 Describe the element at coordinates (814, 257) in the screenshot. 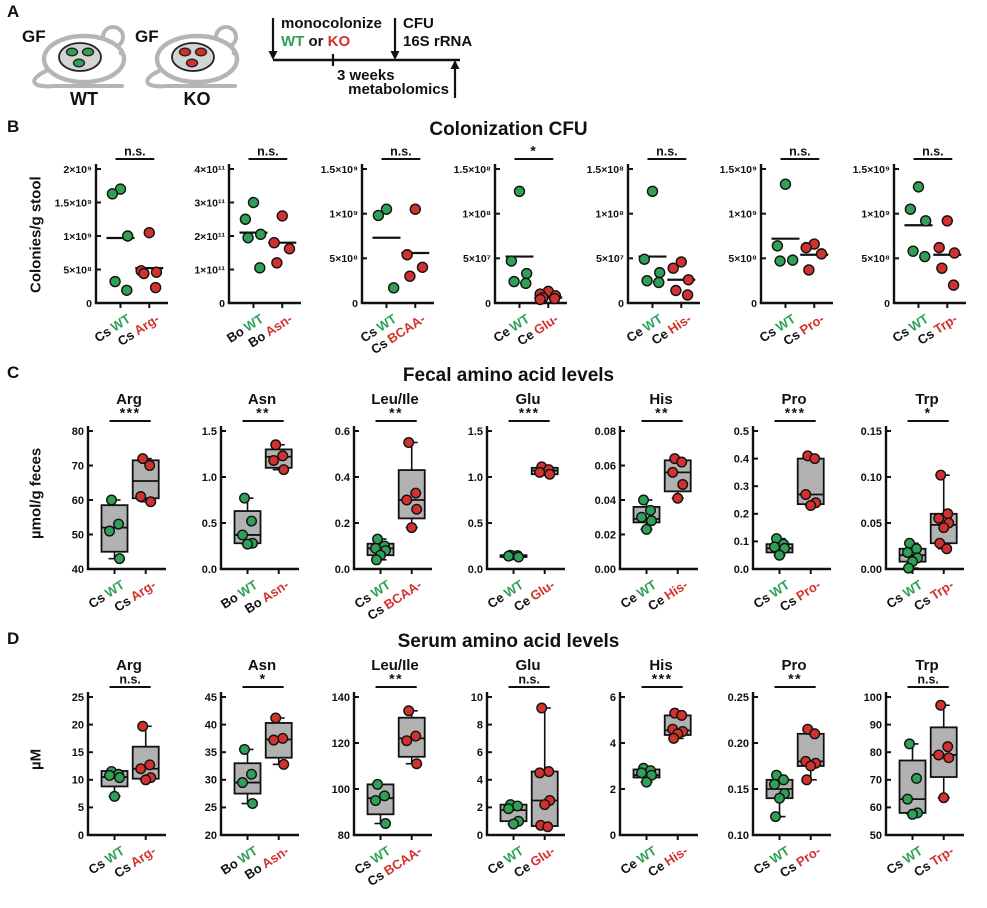

I see `group-Cs-Pro-` at that location.